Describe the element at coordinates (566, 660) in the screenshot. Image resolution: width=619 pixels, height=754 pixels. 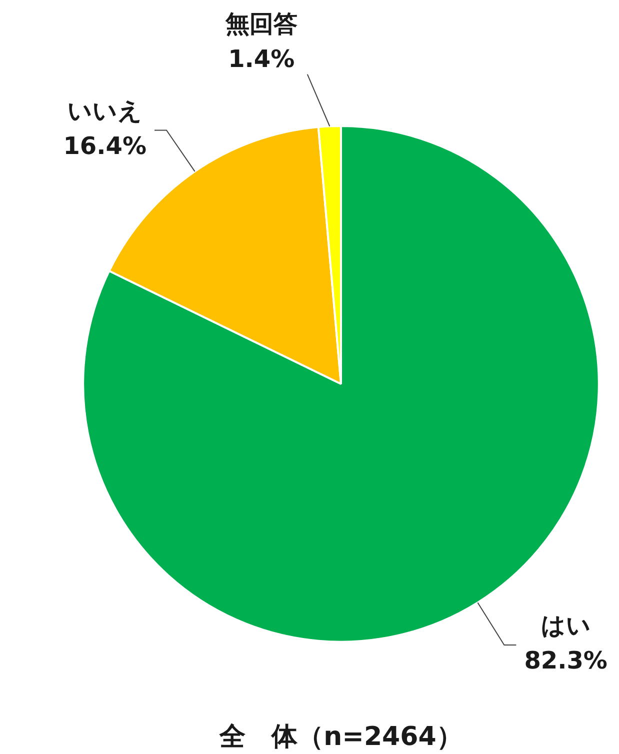
I see `data-label: 82.3%` at that location.